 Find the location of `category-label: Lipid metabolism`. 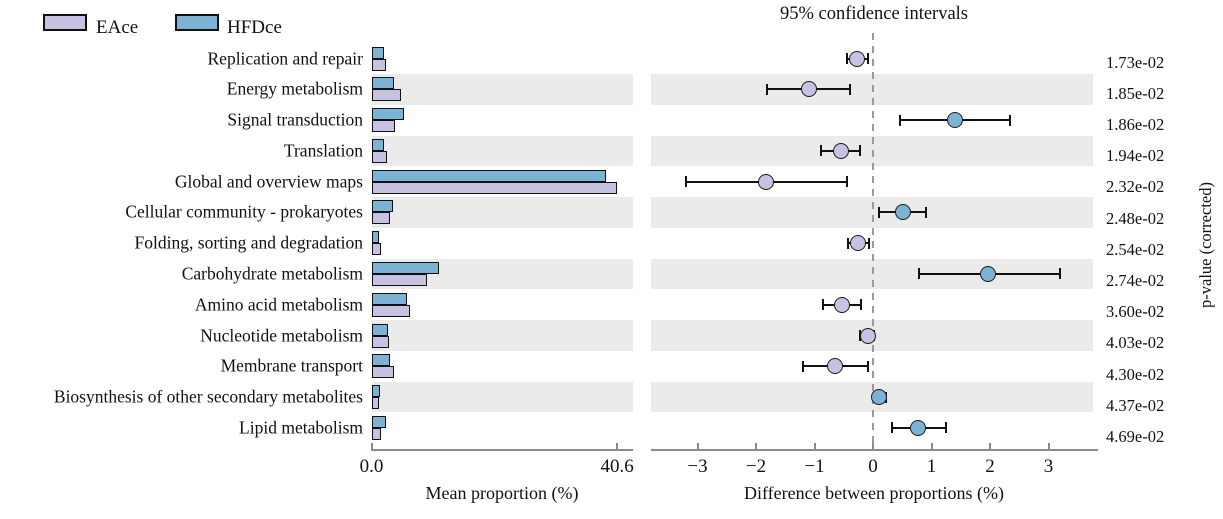

category-label: Lipid metabolism is located at coordinates (301, 427).